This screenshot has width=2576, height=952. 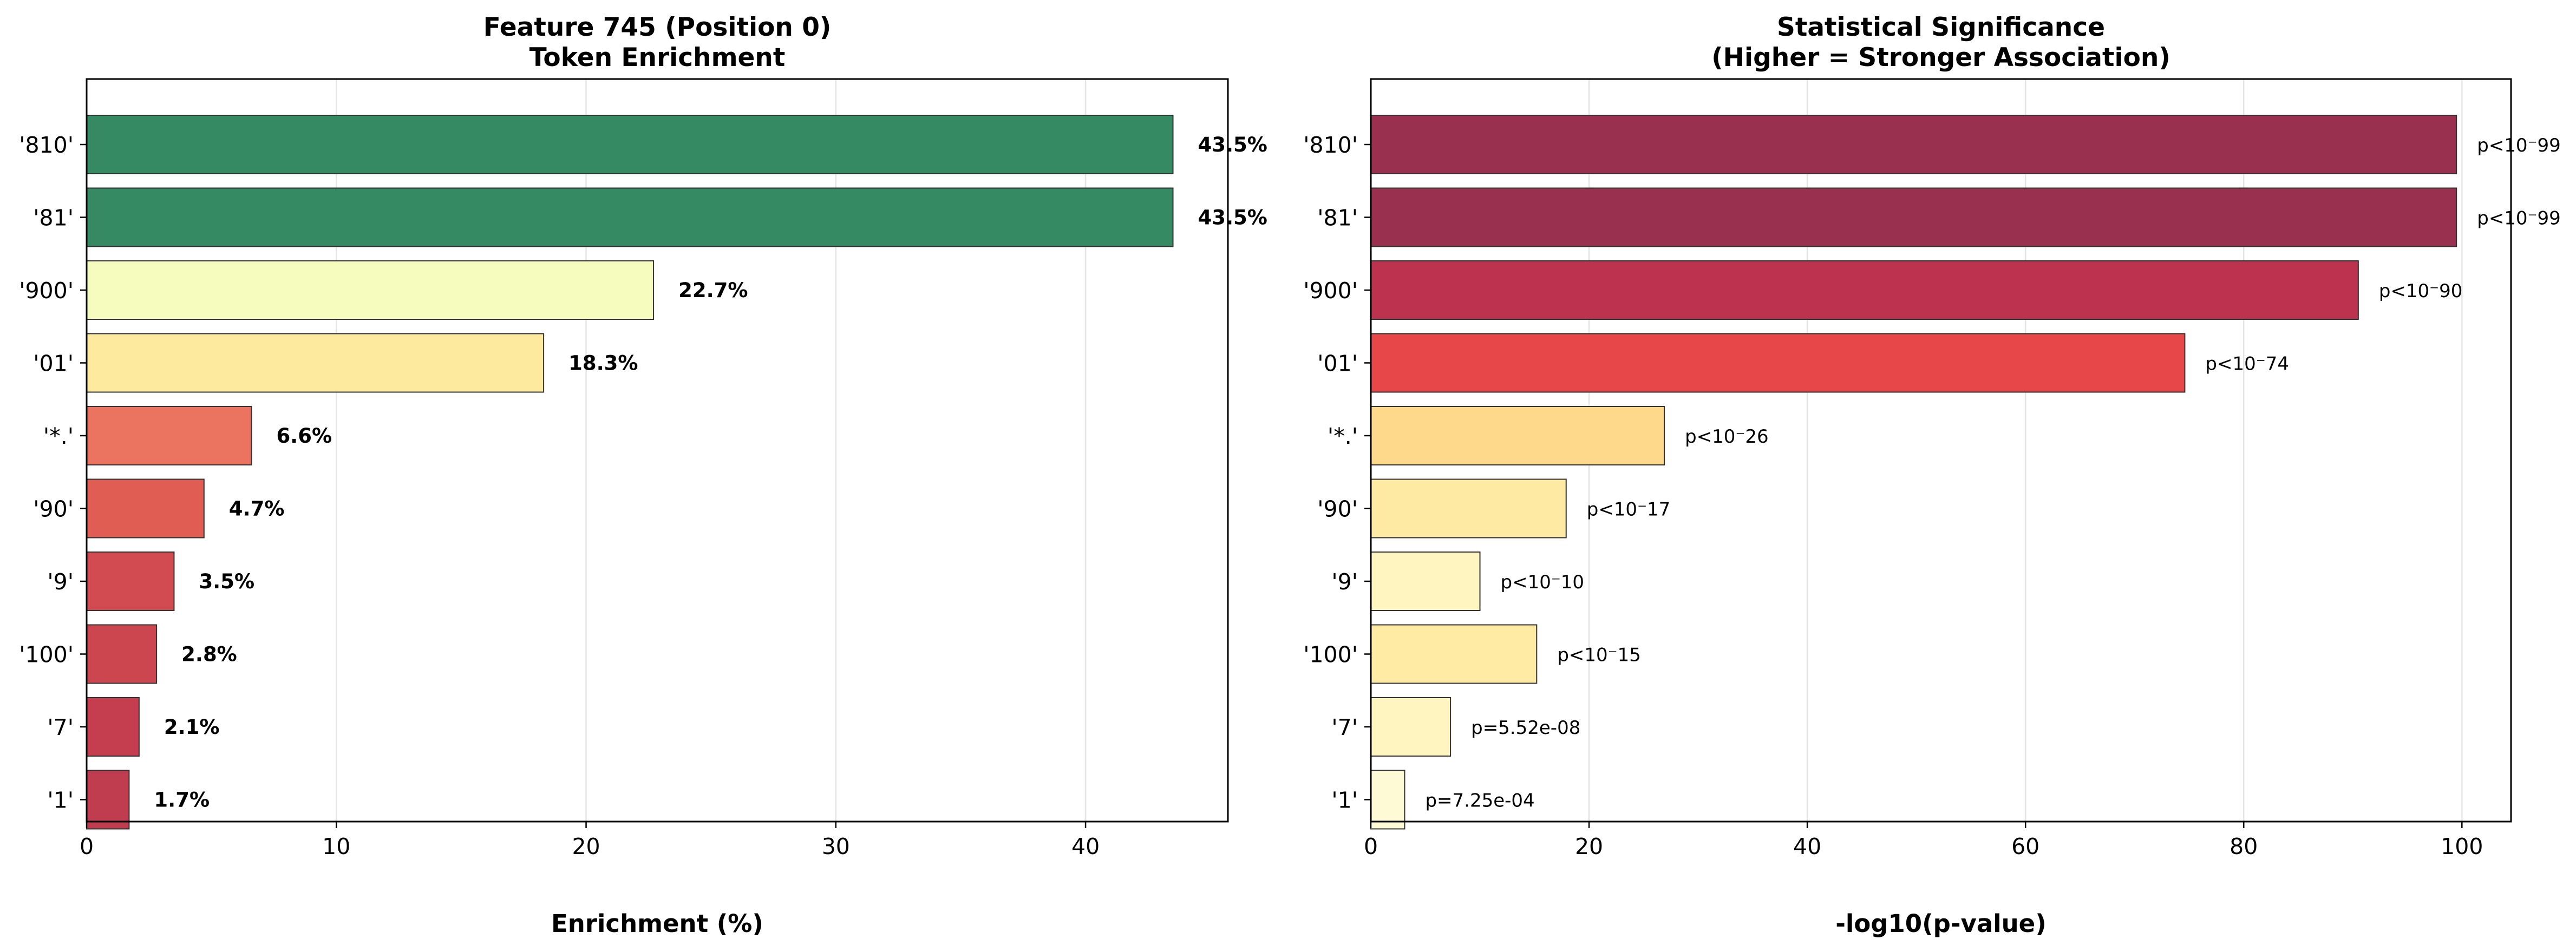 What do you see at coordinates (1526, 728) in the screenshot?
I see `data-label: p=5.52e-08` at bounding box center [1526, 728].